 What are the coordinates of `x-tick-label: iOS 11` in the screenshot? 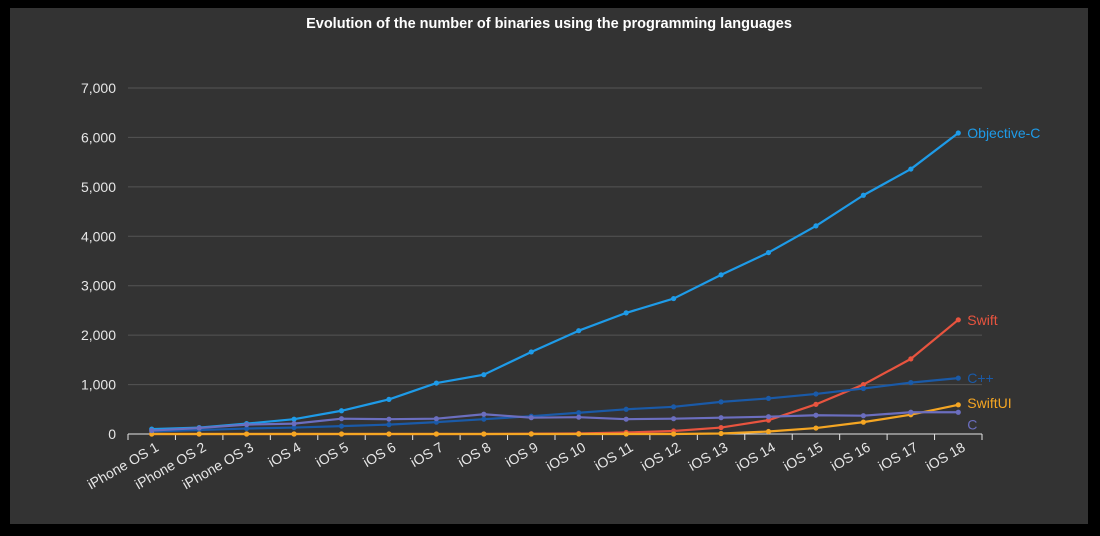 It's located at (613, 456).